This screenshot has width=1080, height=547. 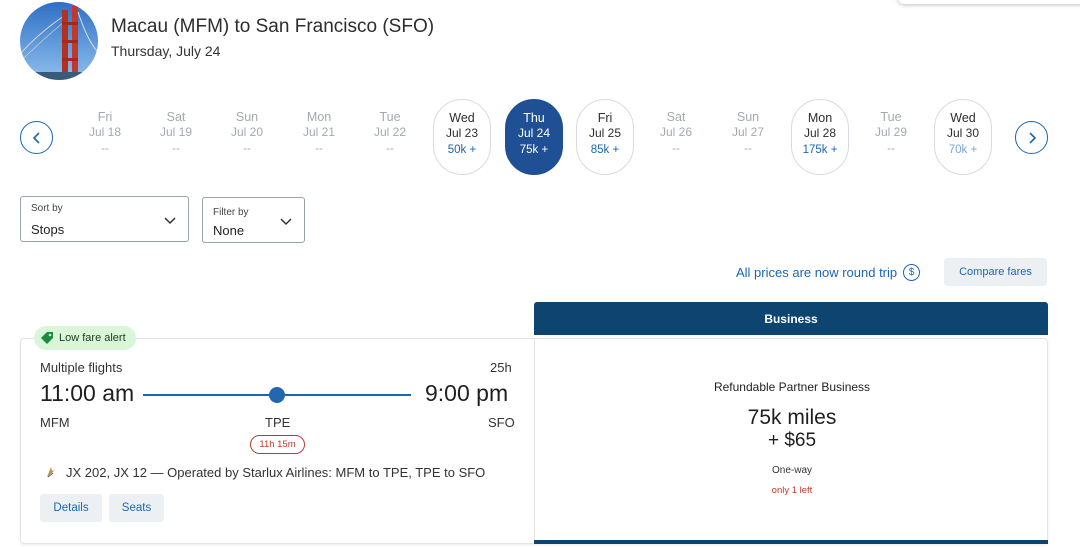 What do you see at coordinates (501, 367) in the screenshot?
I see `total-duration: 25h` at bounding box center [501, 367].